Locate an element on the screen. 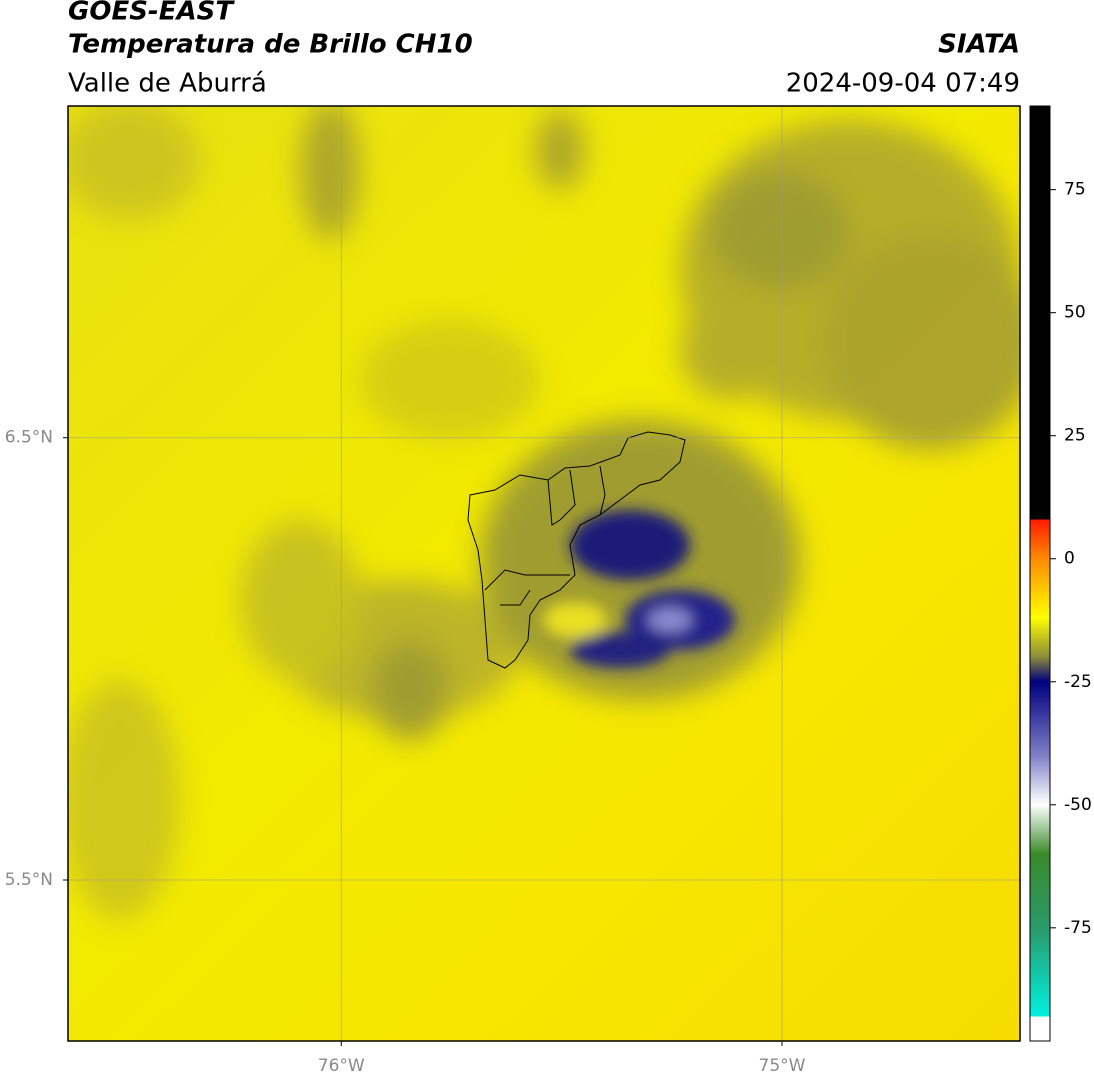 The width and height of the screenshot is (1094, 1082). colorbar-tick-label: -50 is located at coordinates (1078, 805).